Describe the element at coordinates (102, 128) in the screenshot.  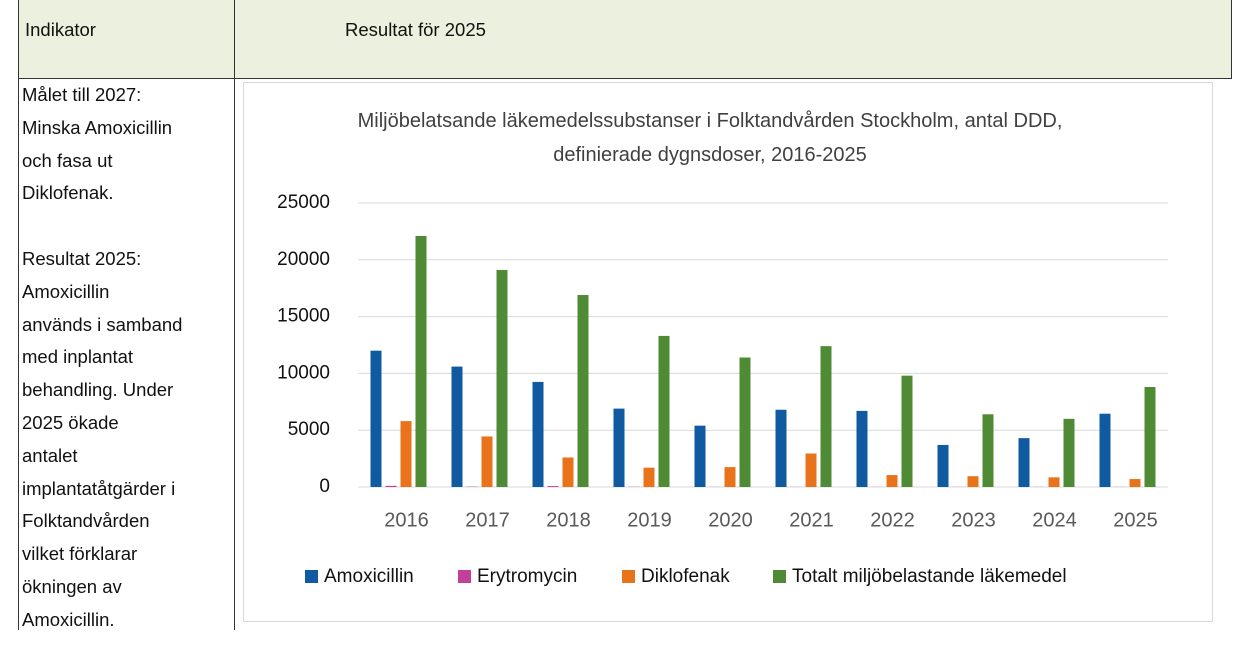
I see `text-line: Minska Amoxicillin` at that location.